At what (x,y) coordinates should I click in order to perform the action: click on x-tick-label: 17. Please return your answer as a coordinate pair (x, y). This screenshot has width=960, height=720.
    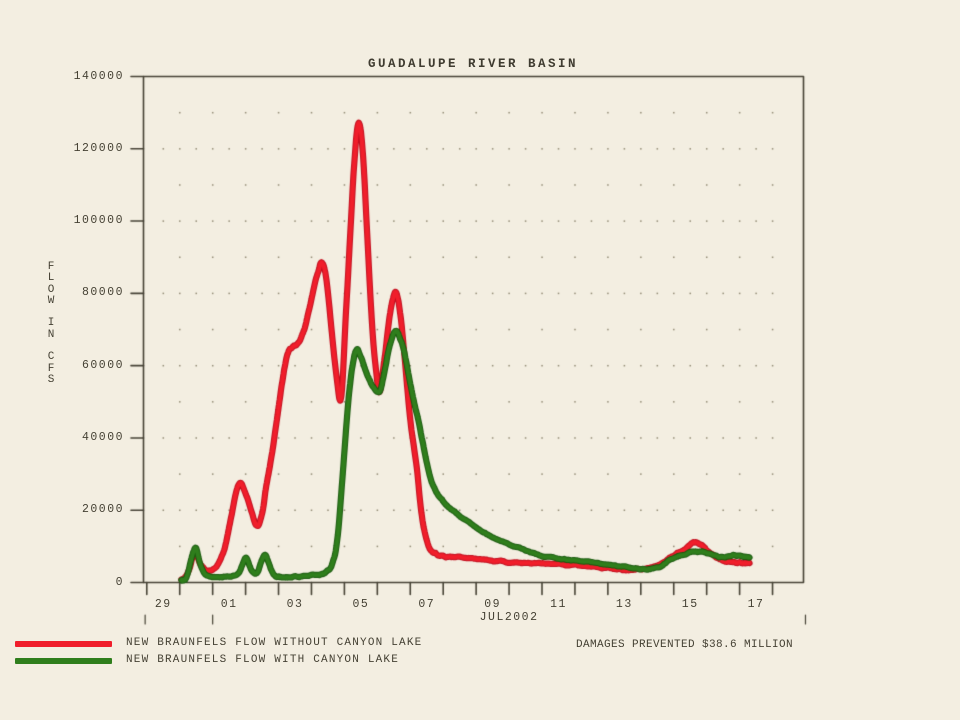
    Looking at the image, I should click on (756, 604).